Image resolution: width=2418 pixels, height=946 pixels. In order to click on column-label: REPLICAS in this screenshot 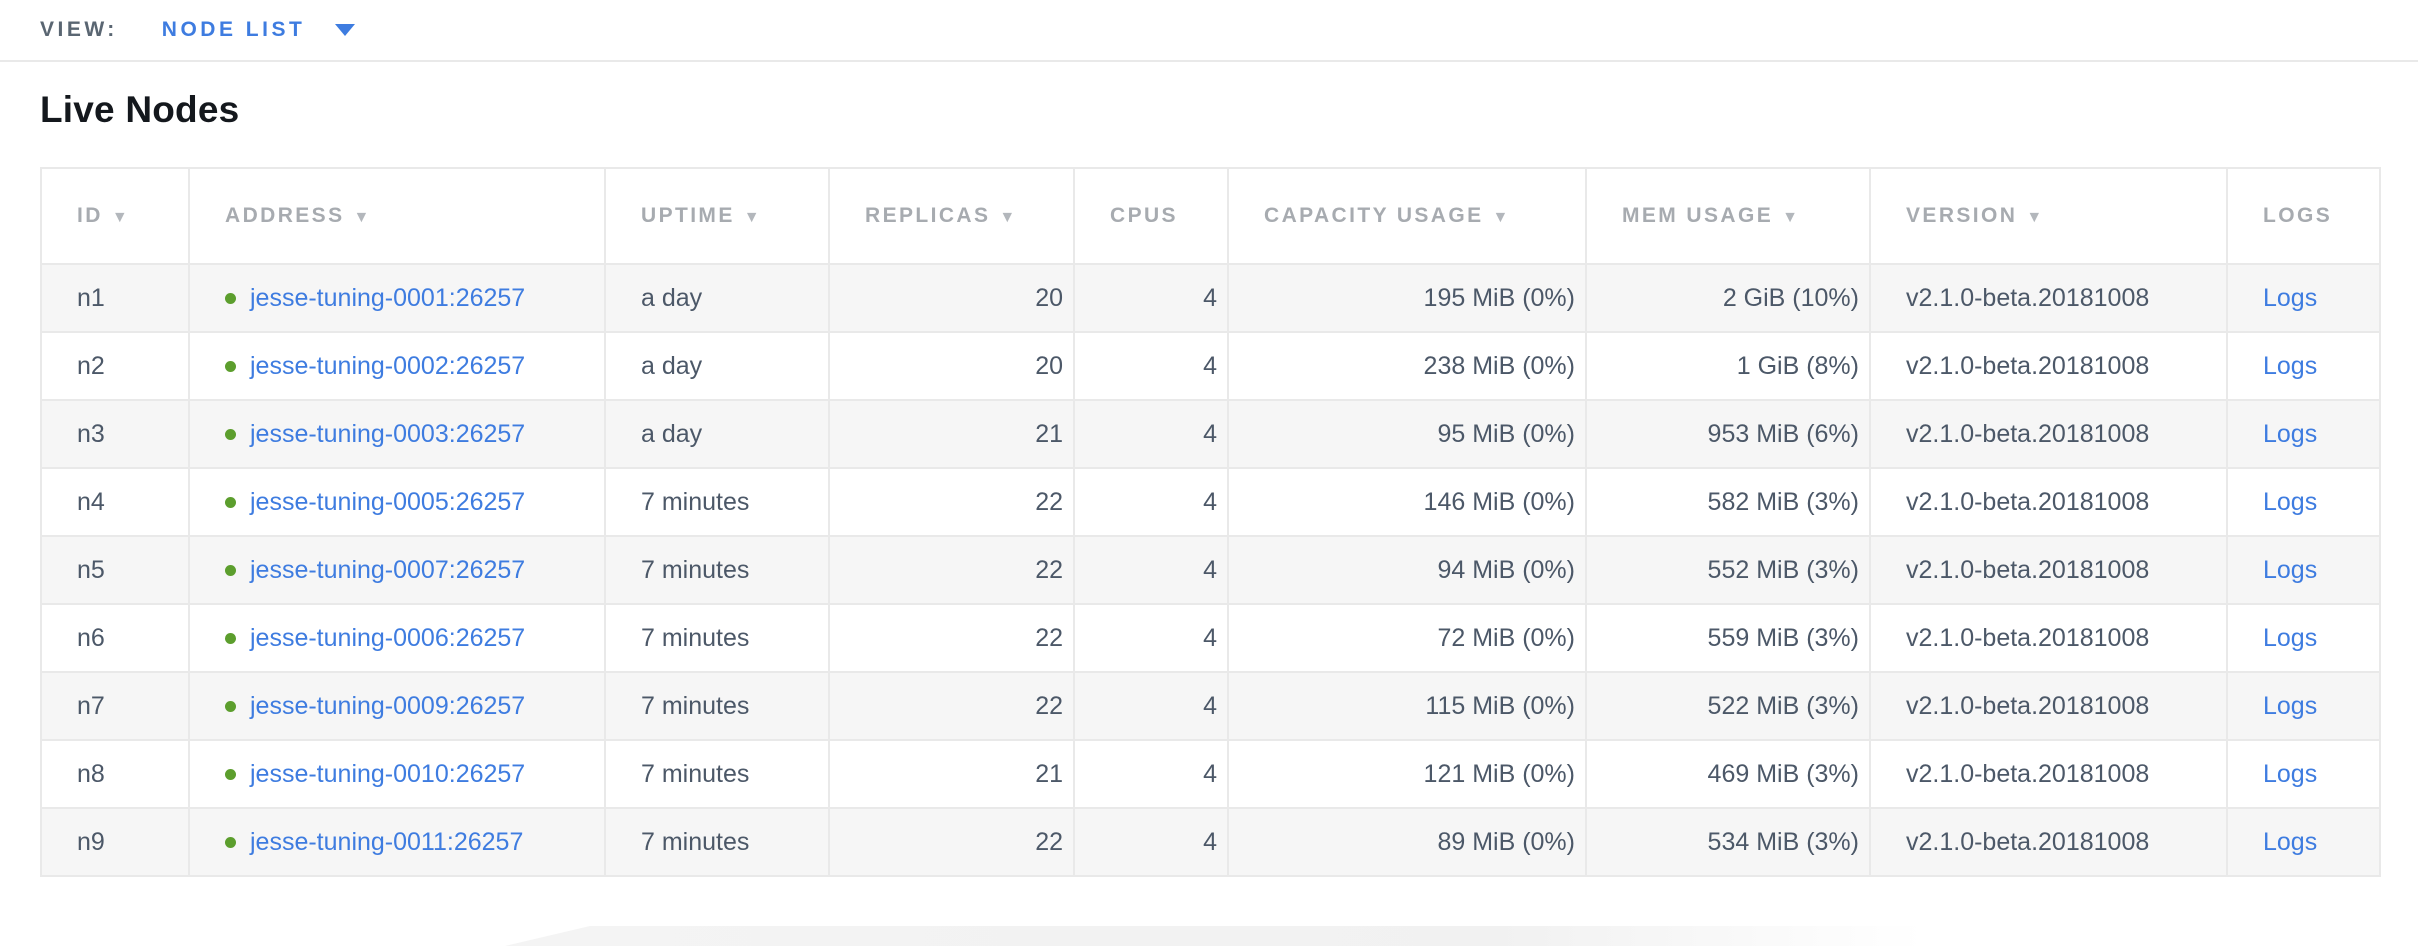, I will do `click(928, 215)`.